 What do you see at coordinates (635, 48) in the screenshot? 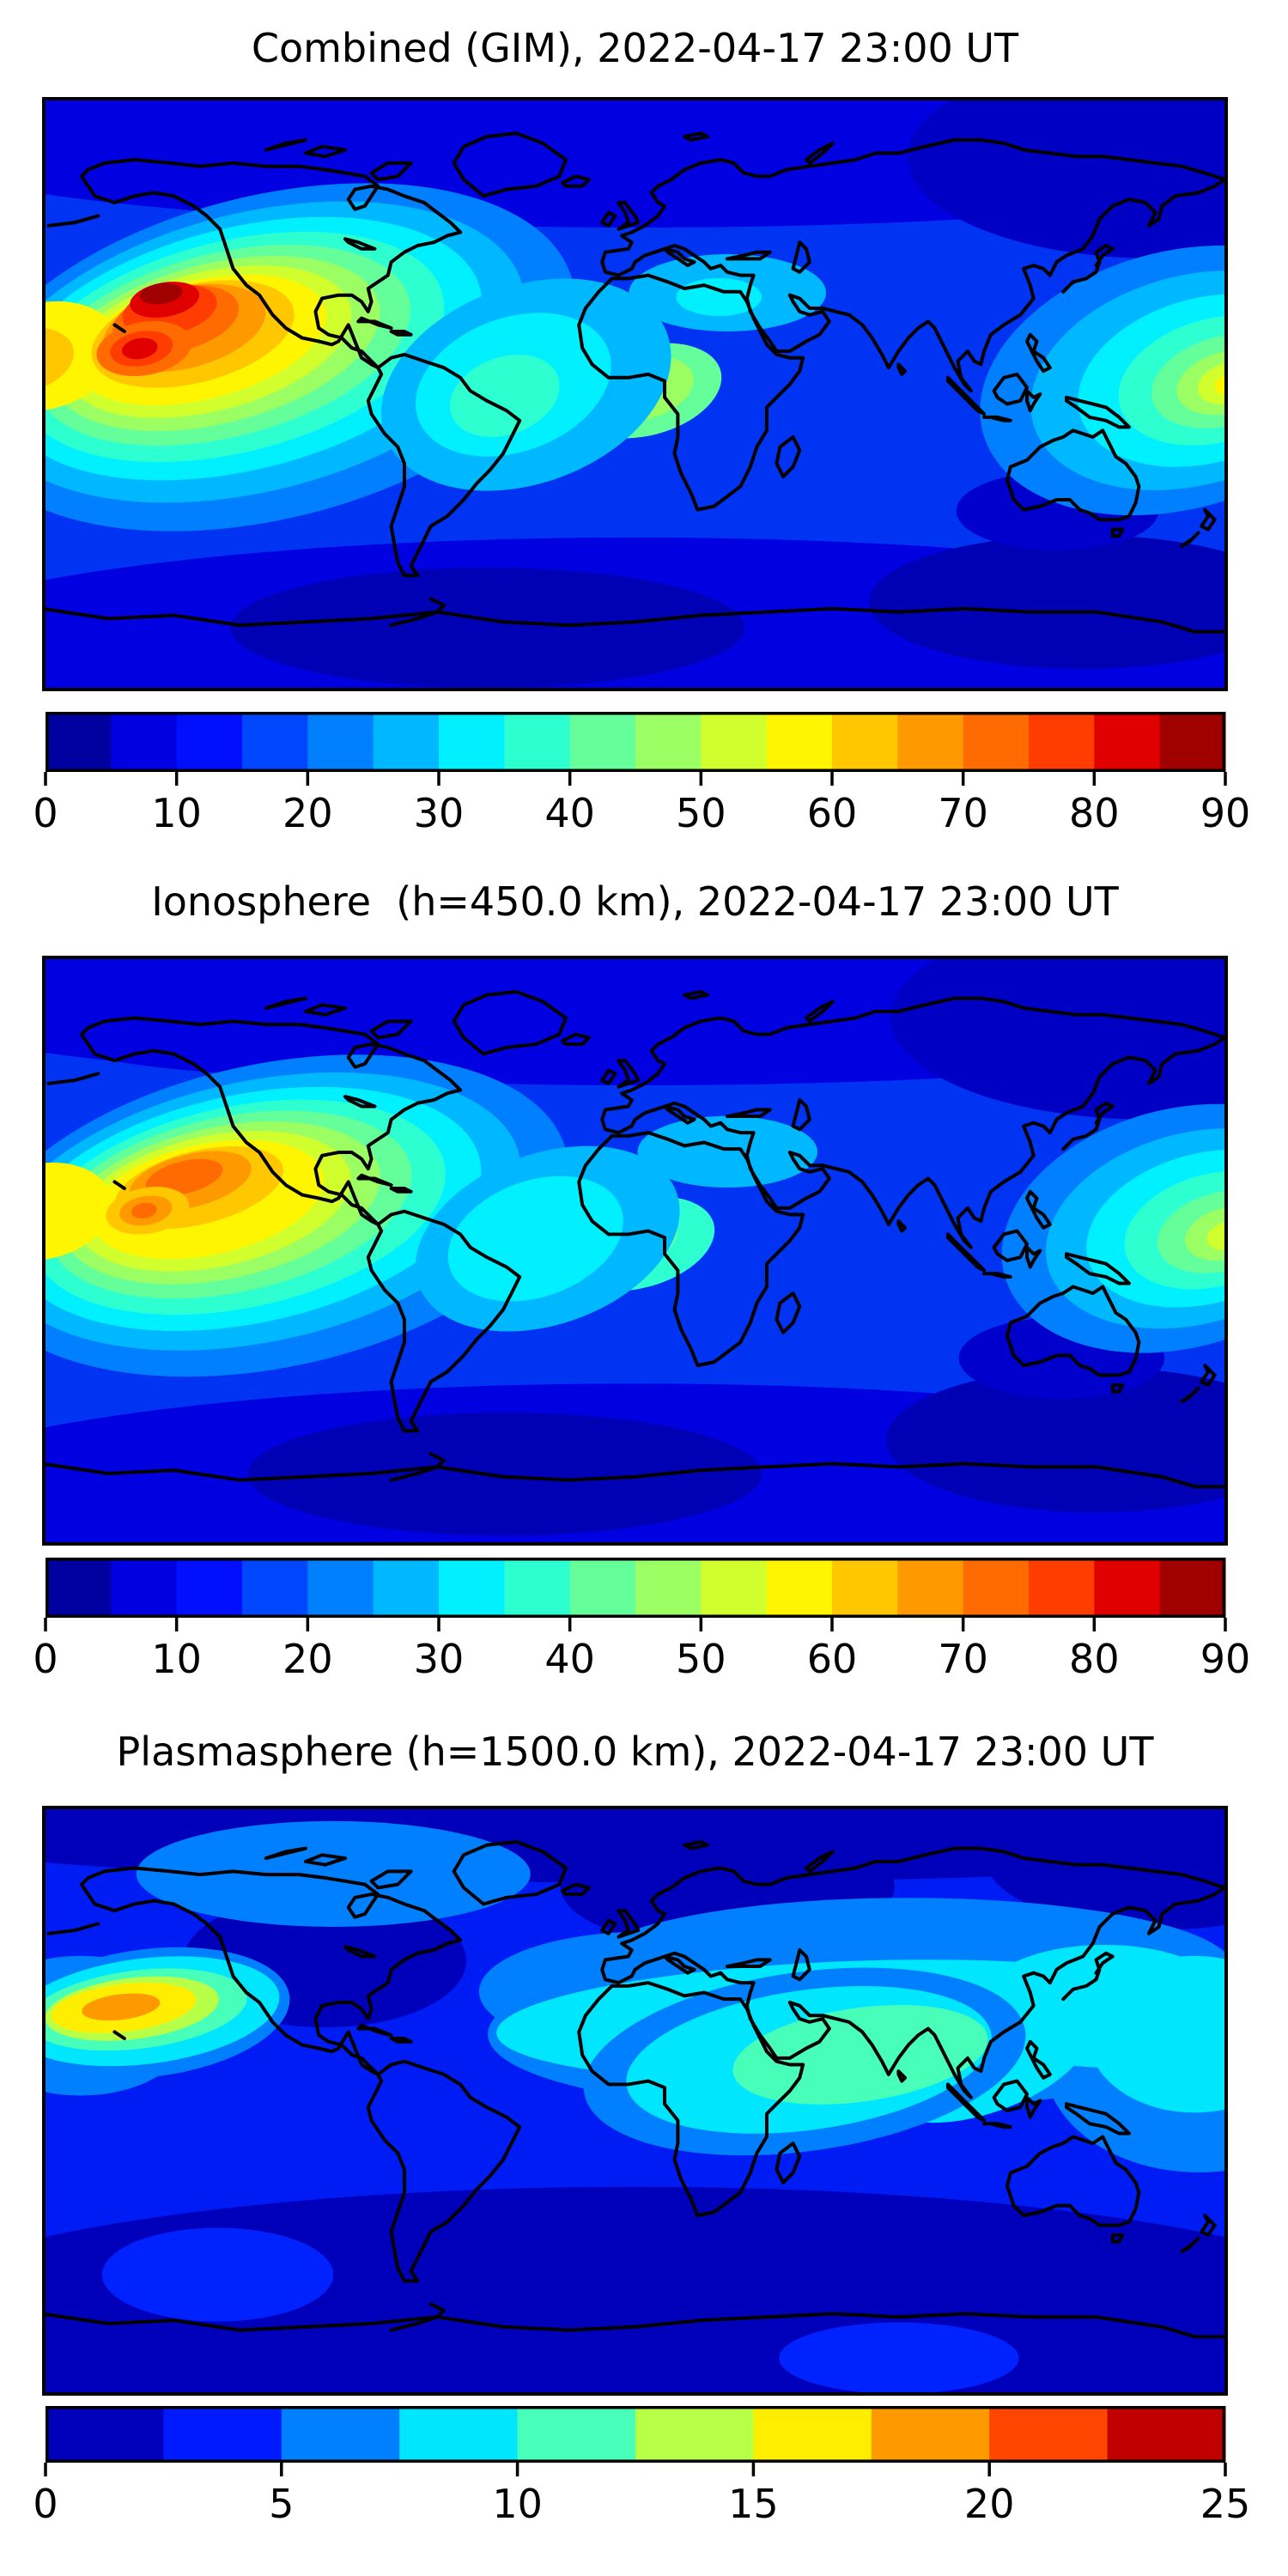
I see `panel-combined-title: Combined (GIM), 2022-04-17 23:00 UT` at bounding box center [635, 48].